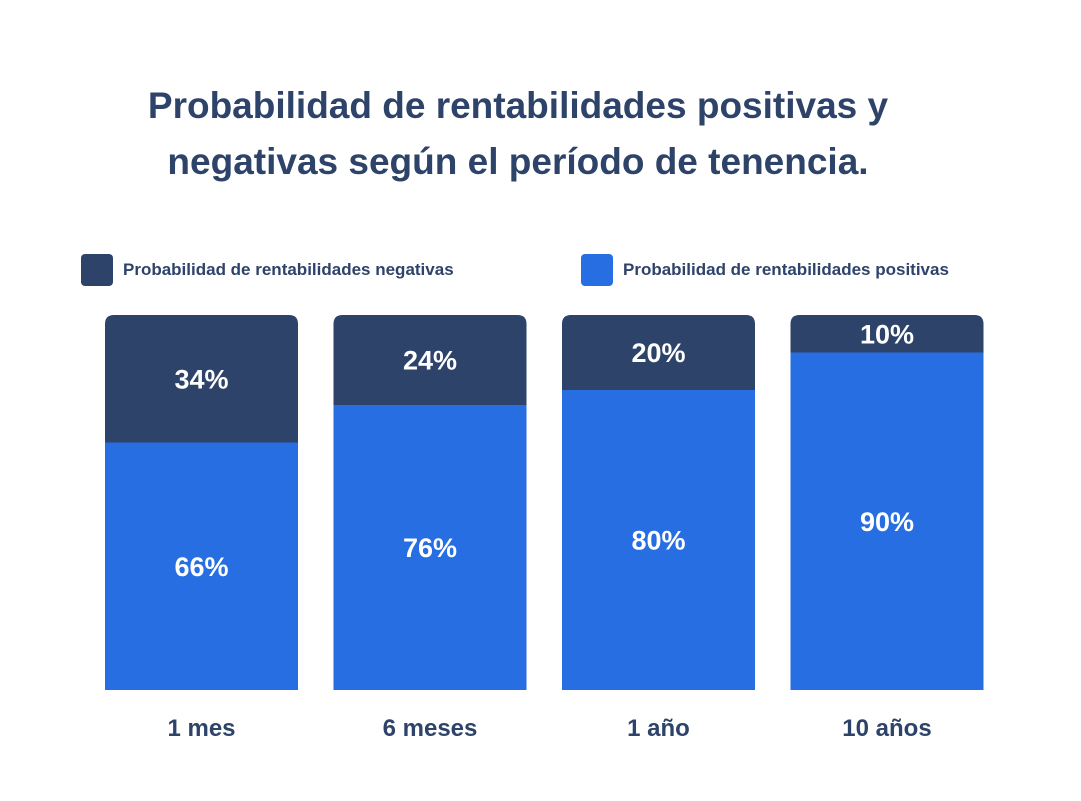 Image resolution: width=1081 pixels, height=801 pixels. I want to click on x-tick-label-1: 1 mes, so click(201, 728).